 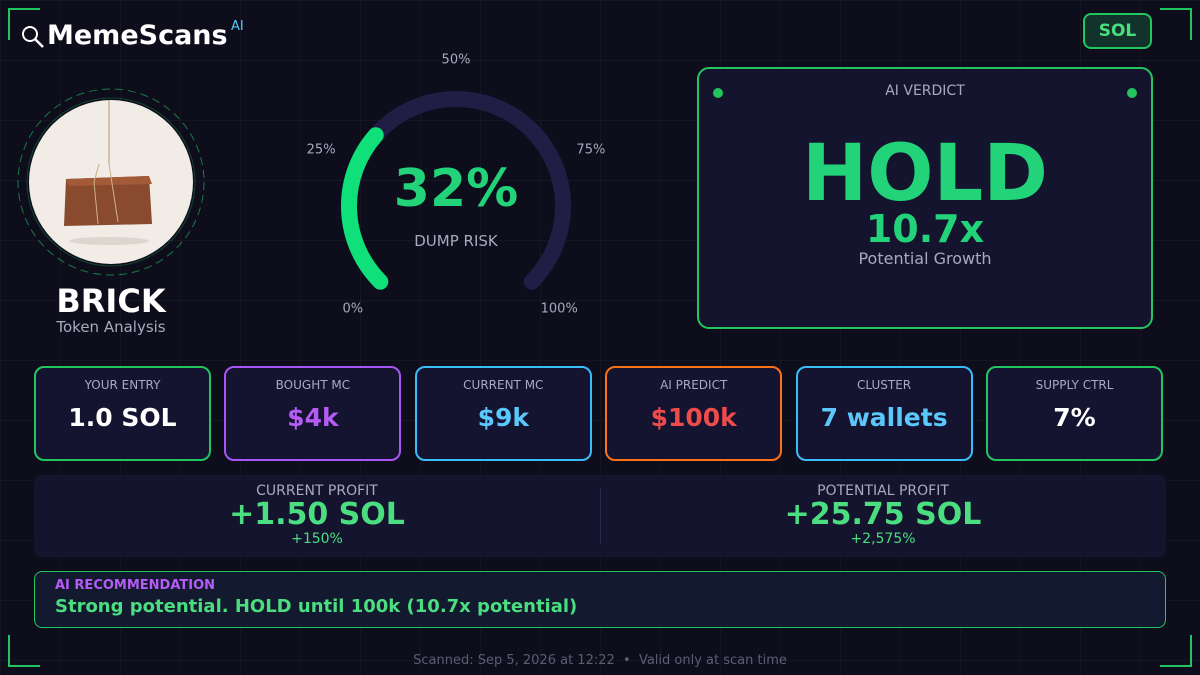 I want to click on chain-badge: SOL, so click(x=1117, y=31).